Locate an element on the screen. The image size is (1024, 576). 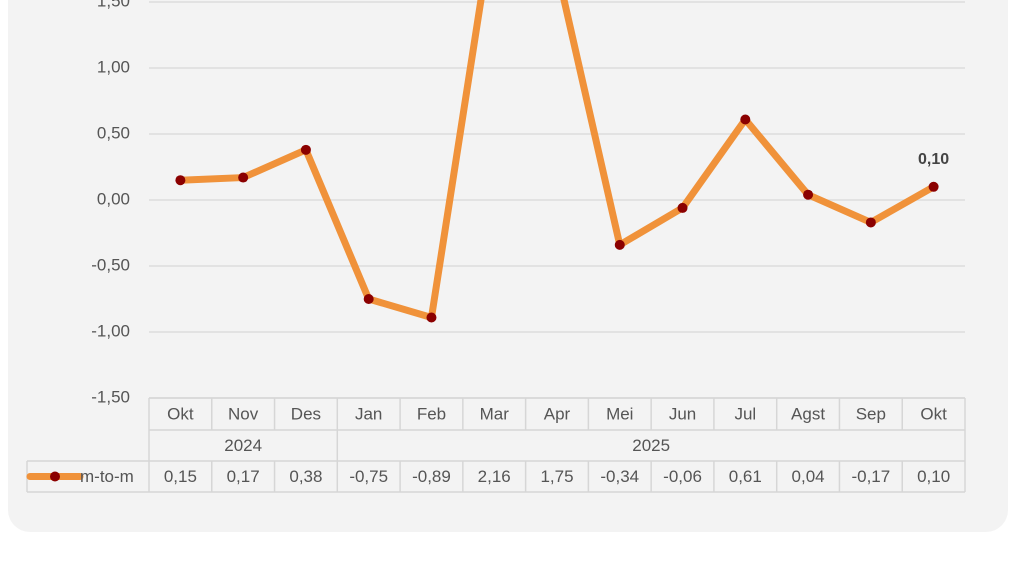
x-tick-label: Jul is located at coordinates (745, 413).